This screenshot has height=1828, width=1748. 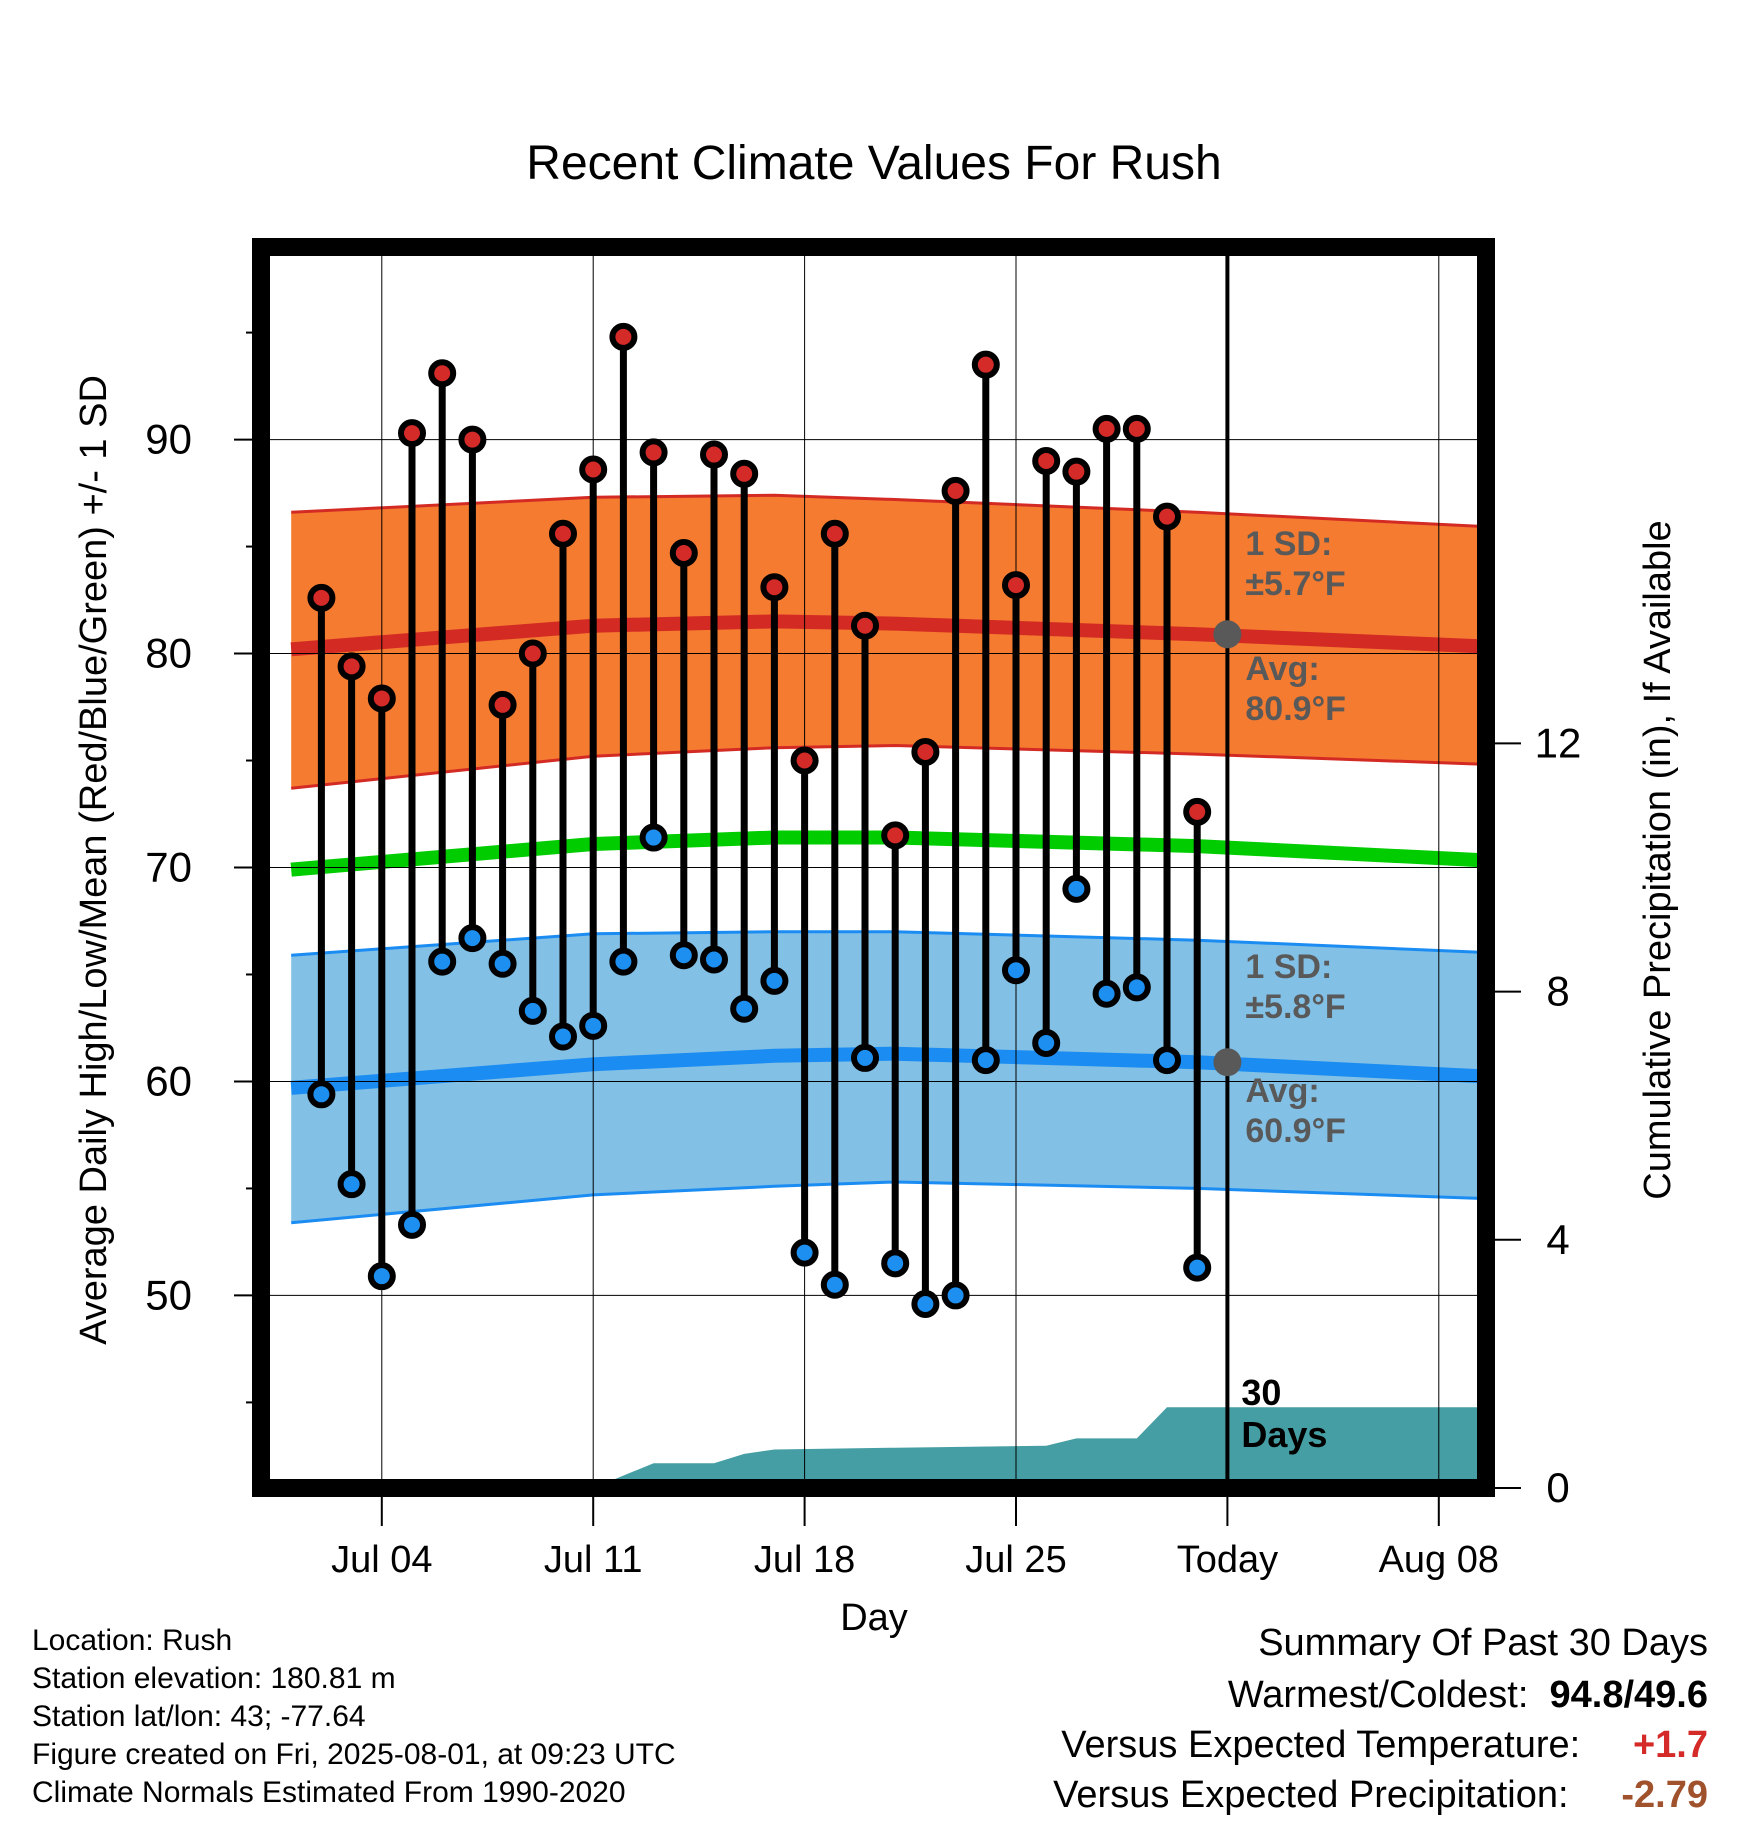 What do you see at coordinates (888, 511) in the screenshot?
I see `normal-high-upper-line` at bounding box center [888, 511].